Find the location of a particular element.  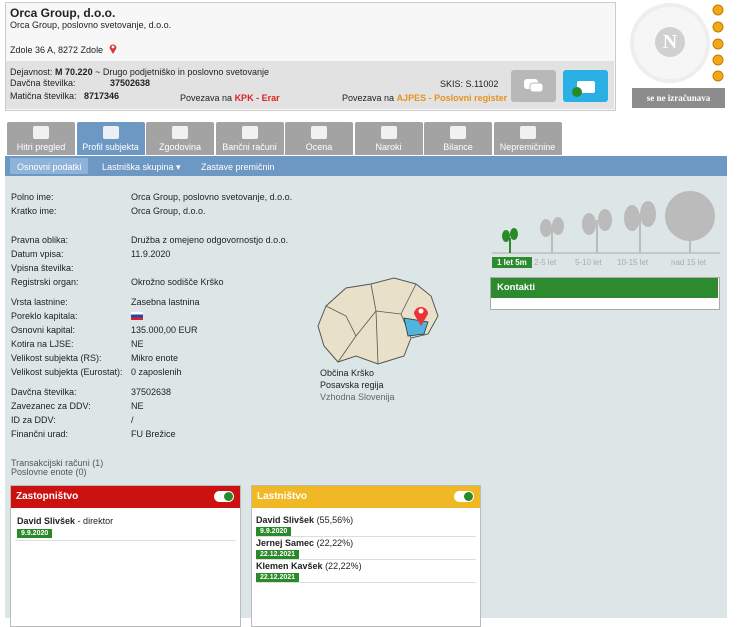

label: Matična številka: is located at coordinates (43, 96).